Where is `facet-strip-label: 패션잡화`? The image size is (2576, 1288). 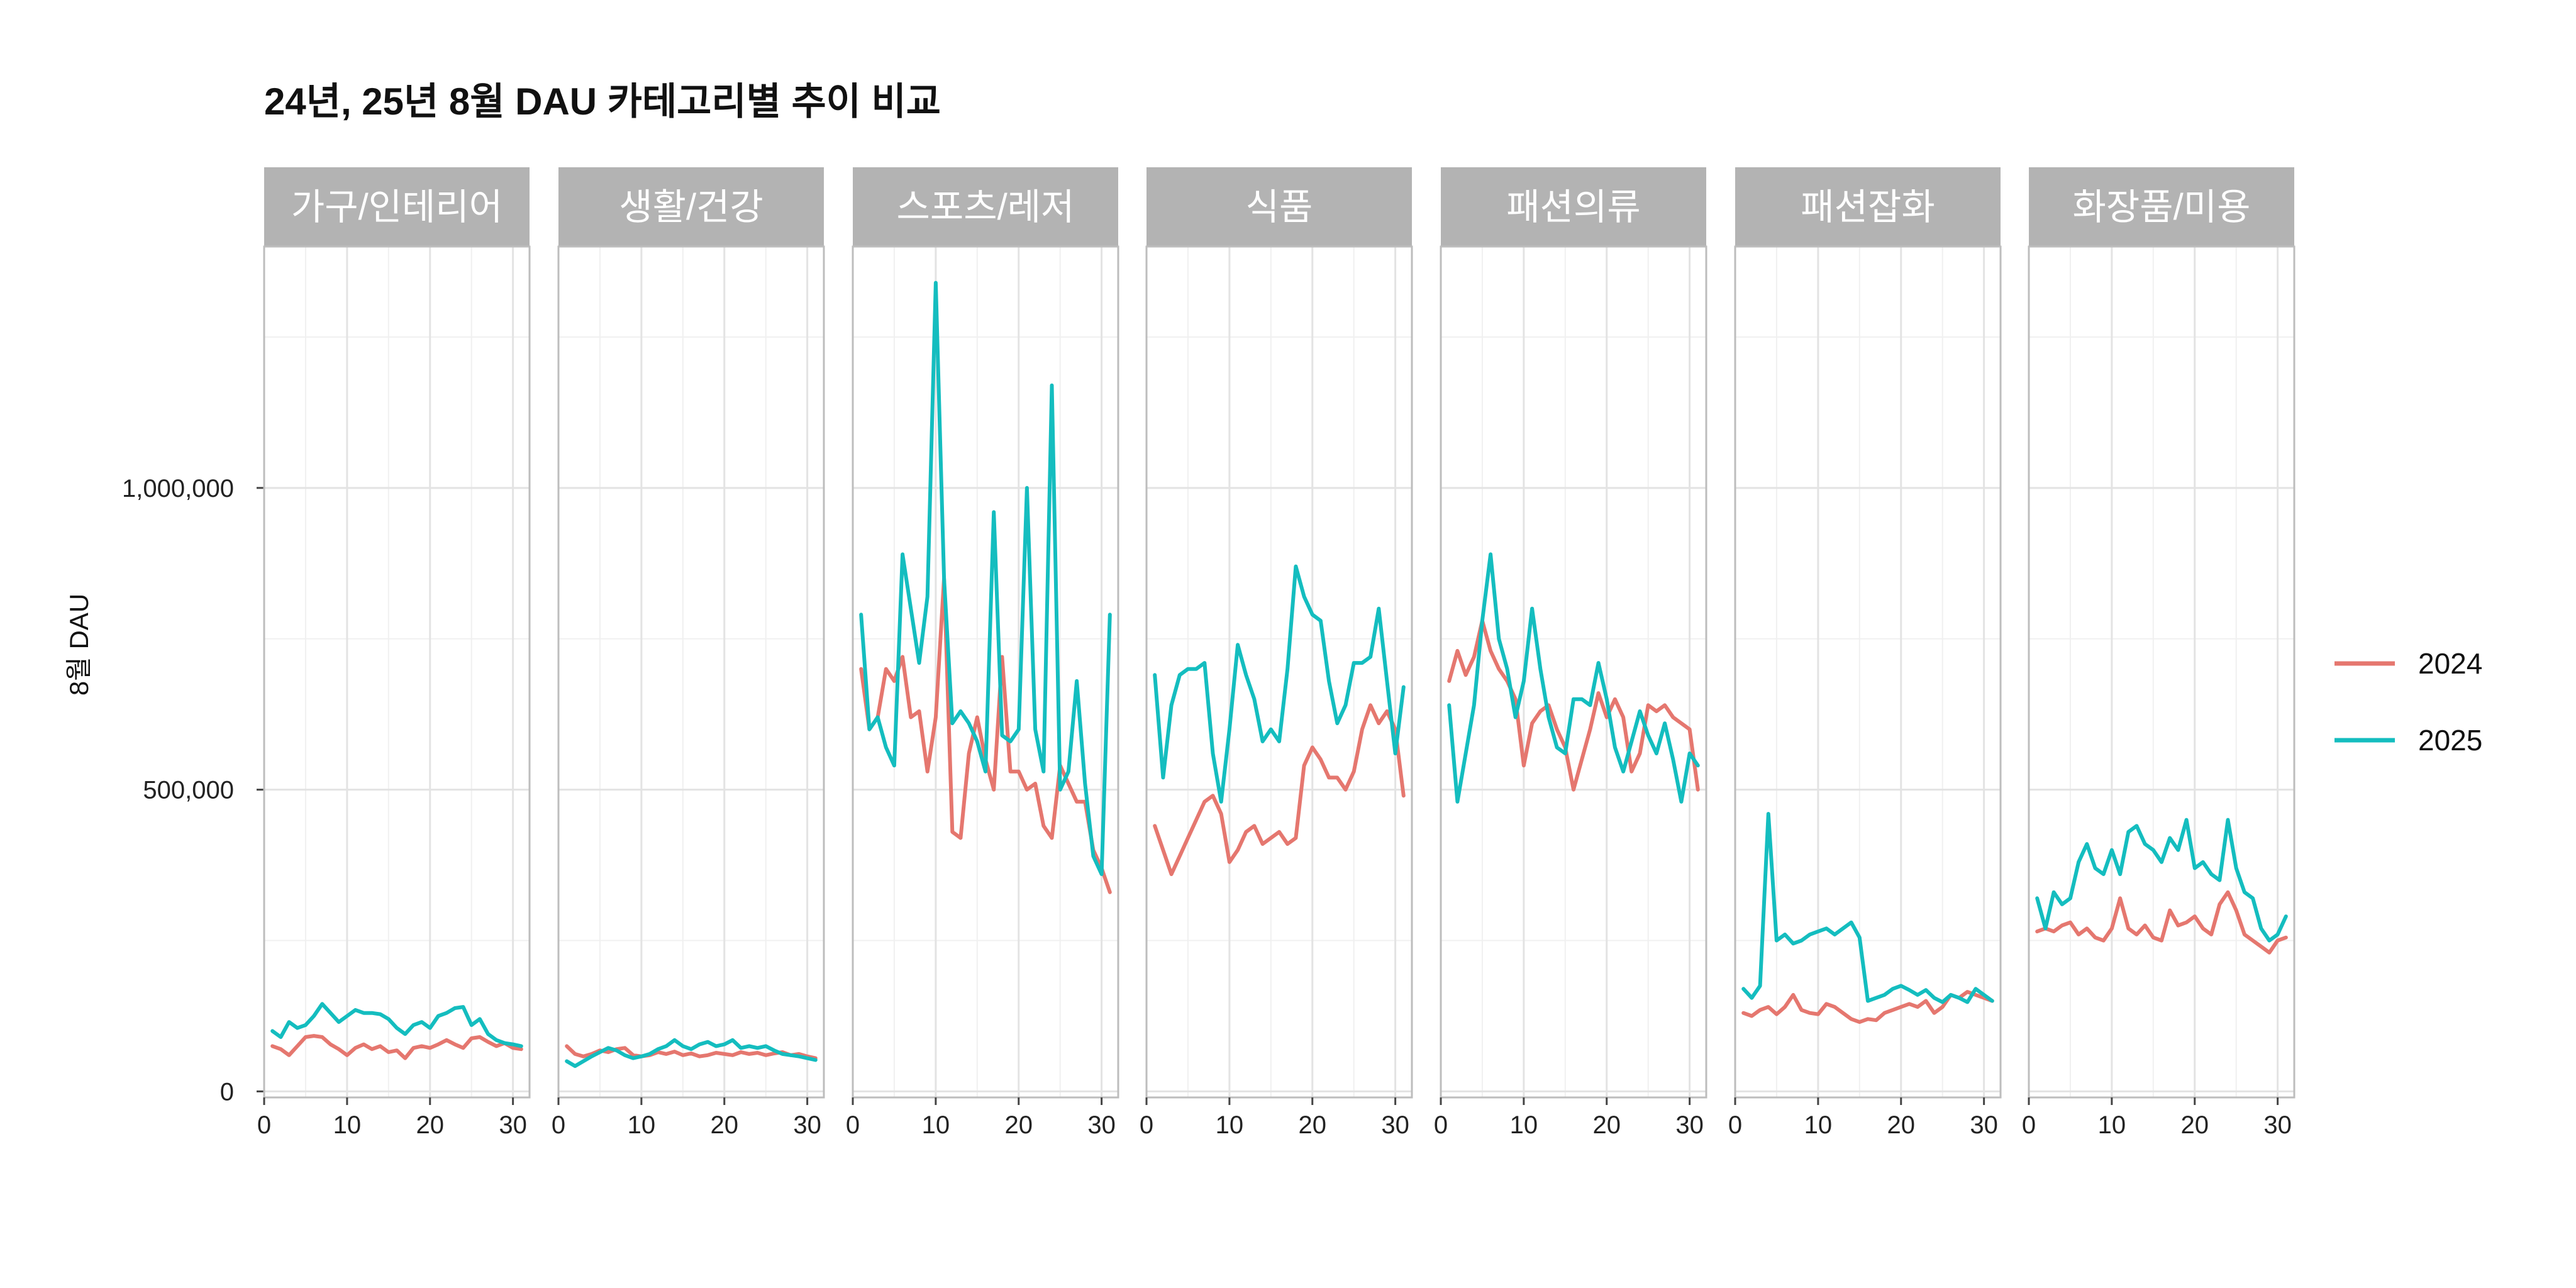 facet-strip-label: 패션잡화 is located at coordinates (1868, 207).